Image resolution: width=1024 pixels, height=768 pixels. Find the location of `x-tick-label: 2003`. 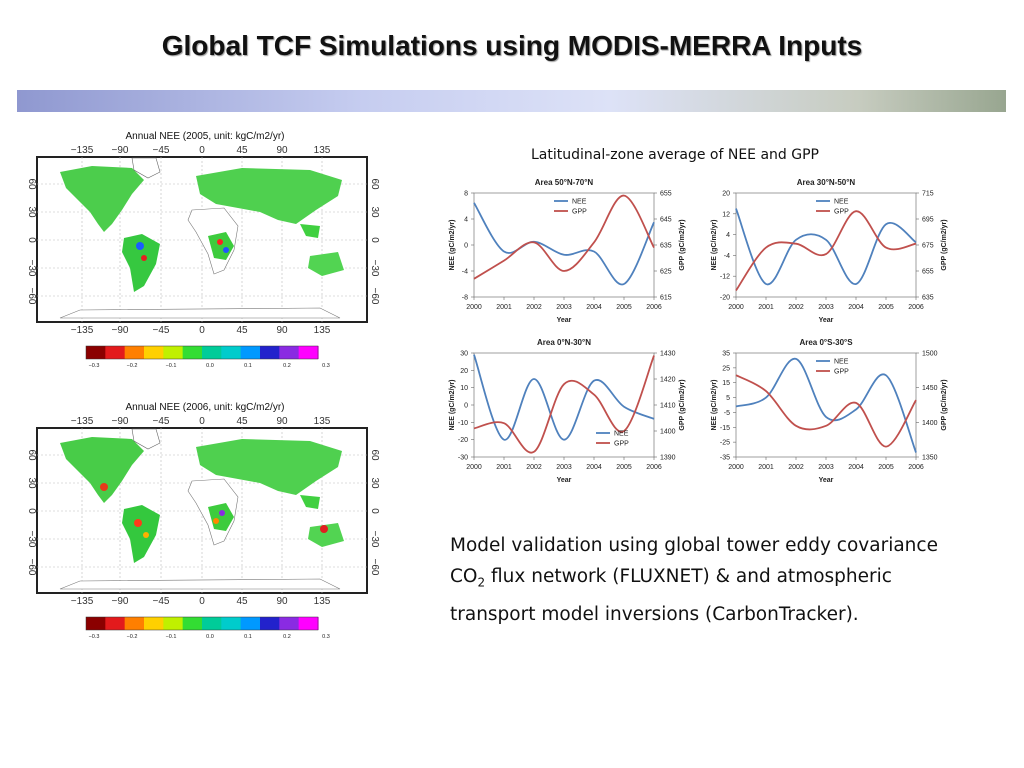

x-tick-label: 2003 is located at coordinates (564, 307).